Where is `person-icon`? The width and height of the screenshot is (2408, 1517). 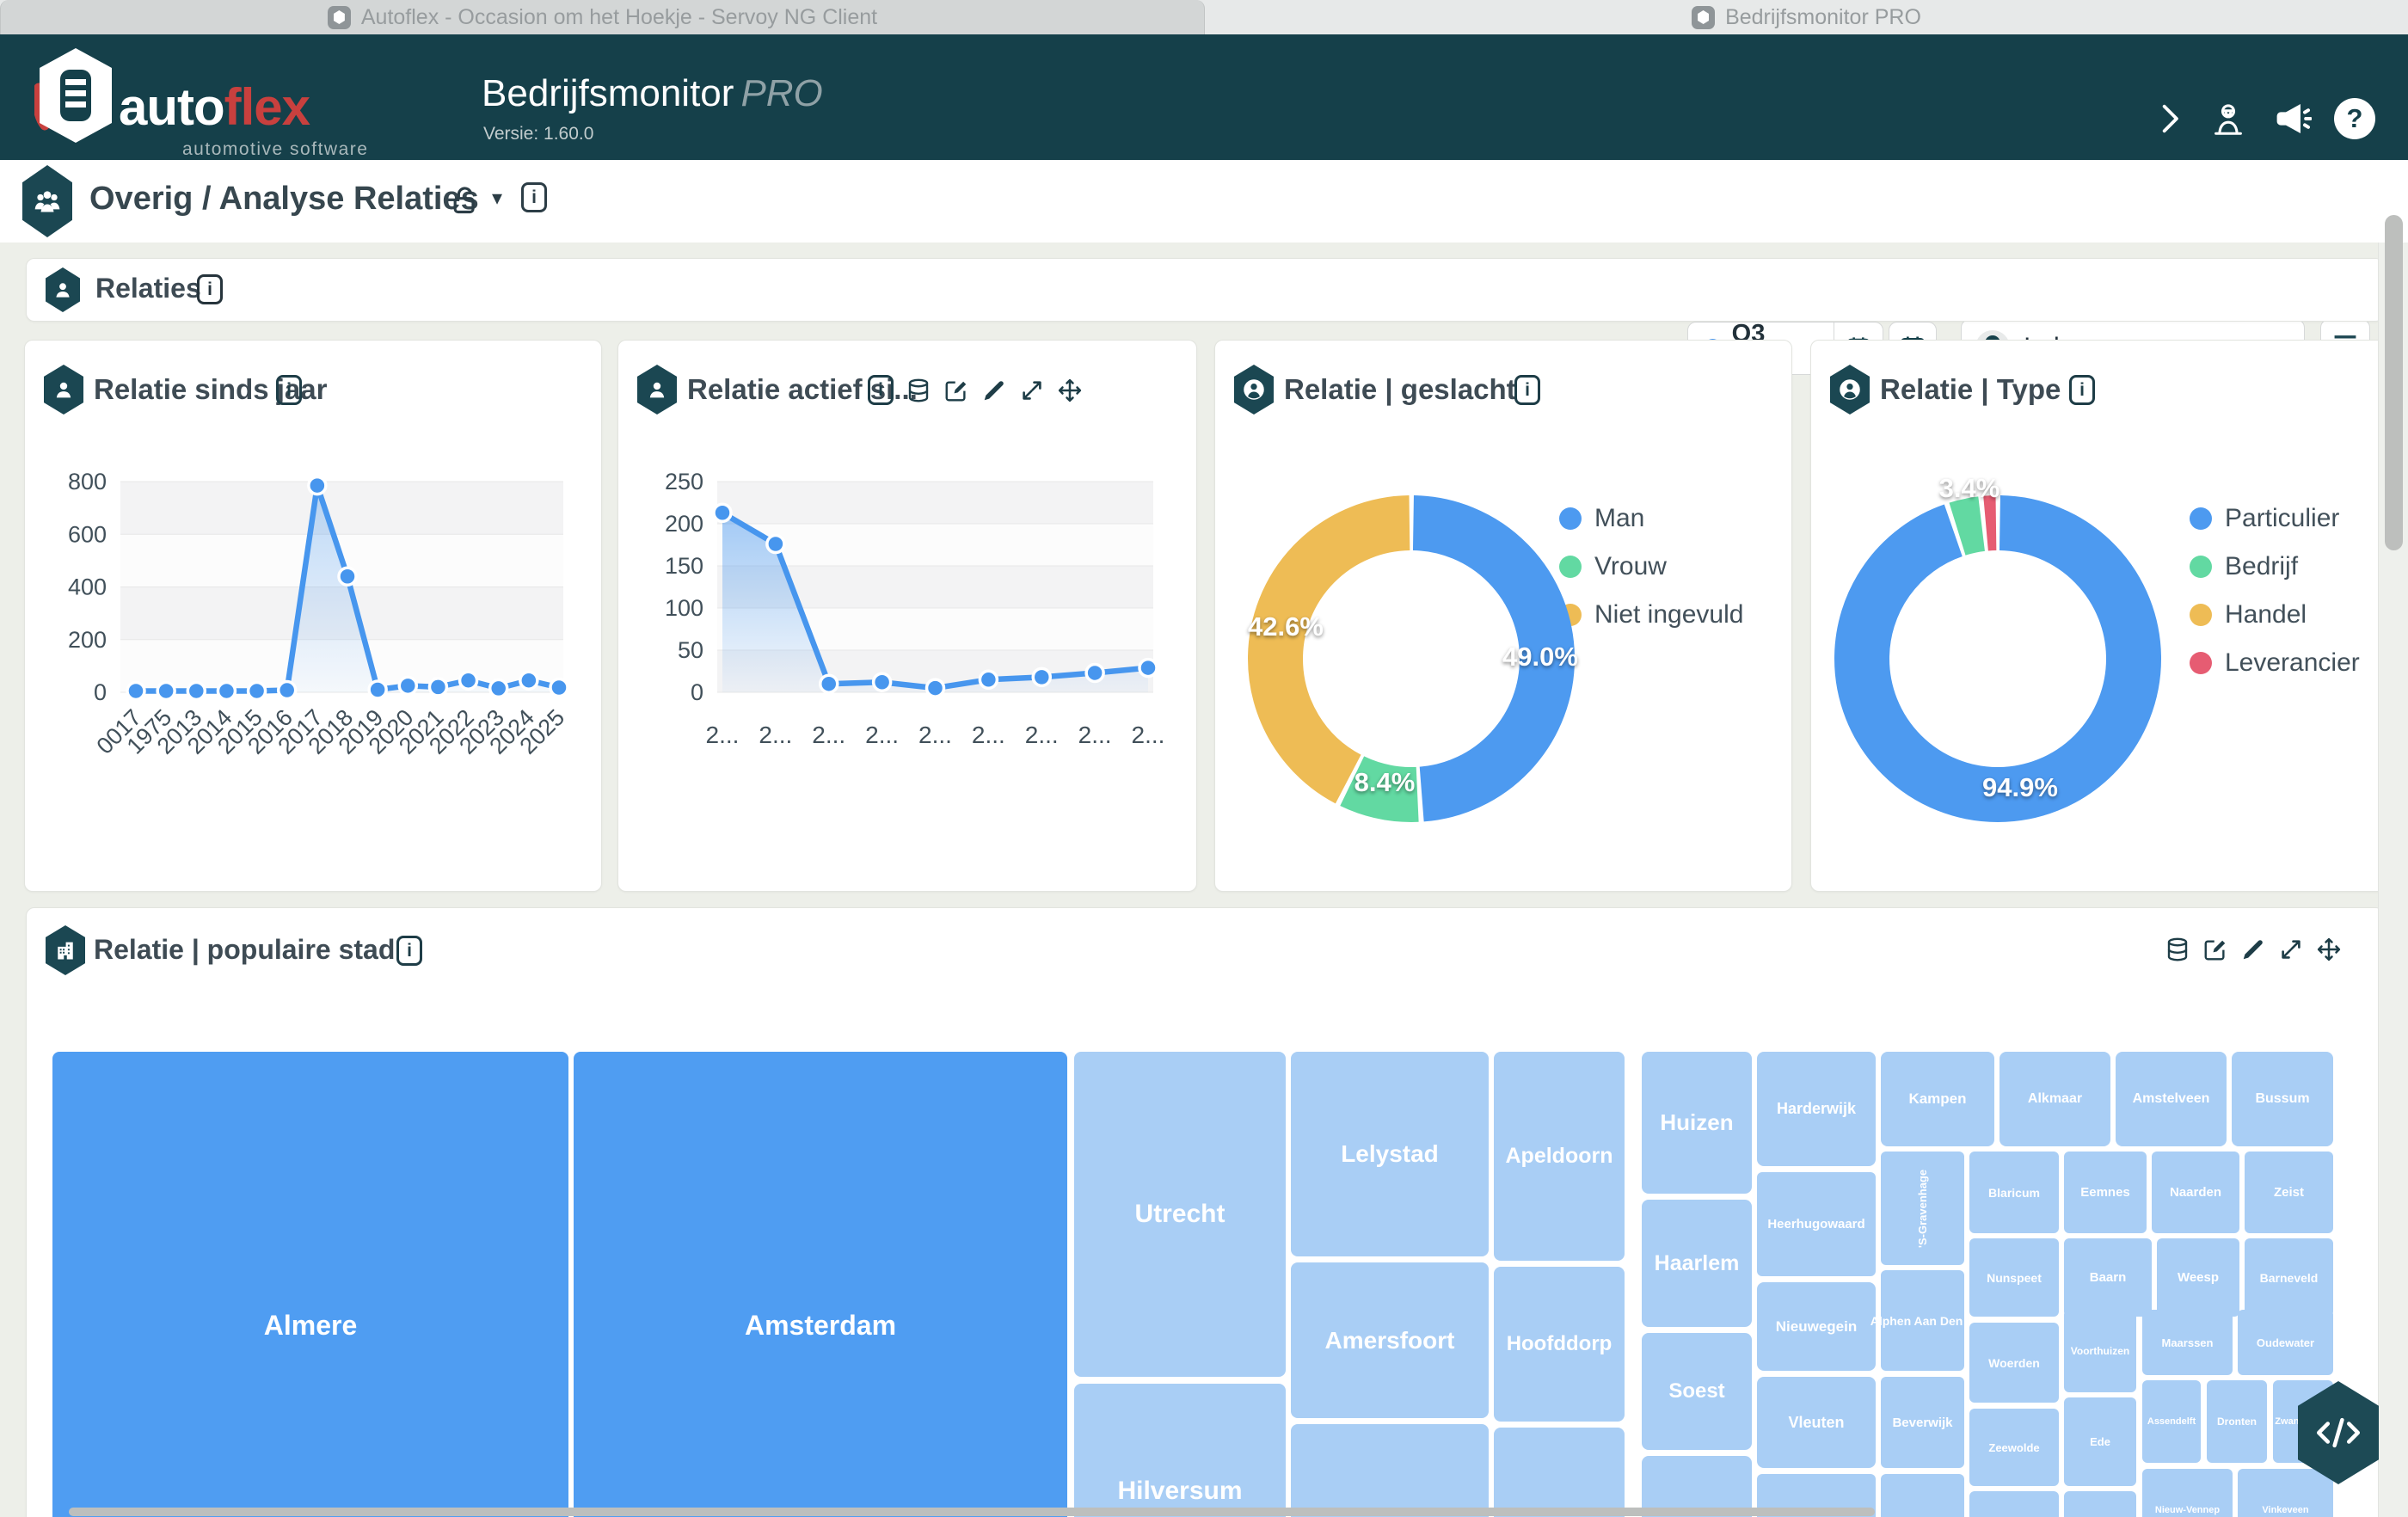
person-icon is located at coordinates (657, 390).